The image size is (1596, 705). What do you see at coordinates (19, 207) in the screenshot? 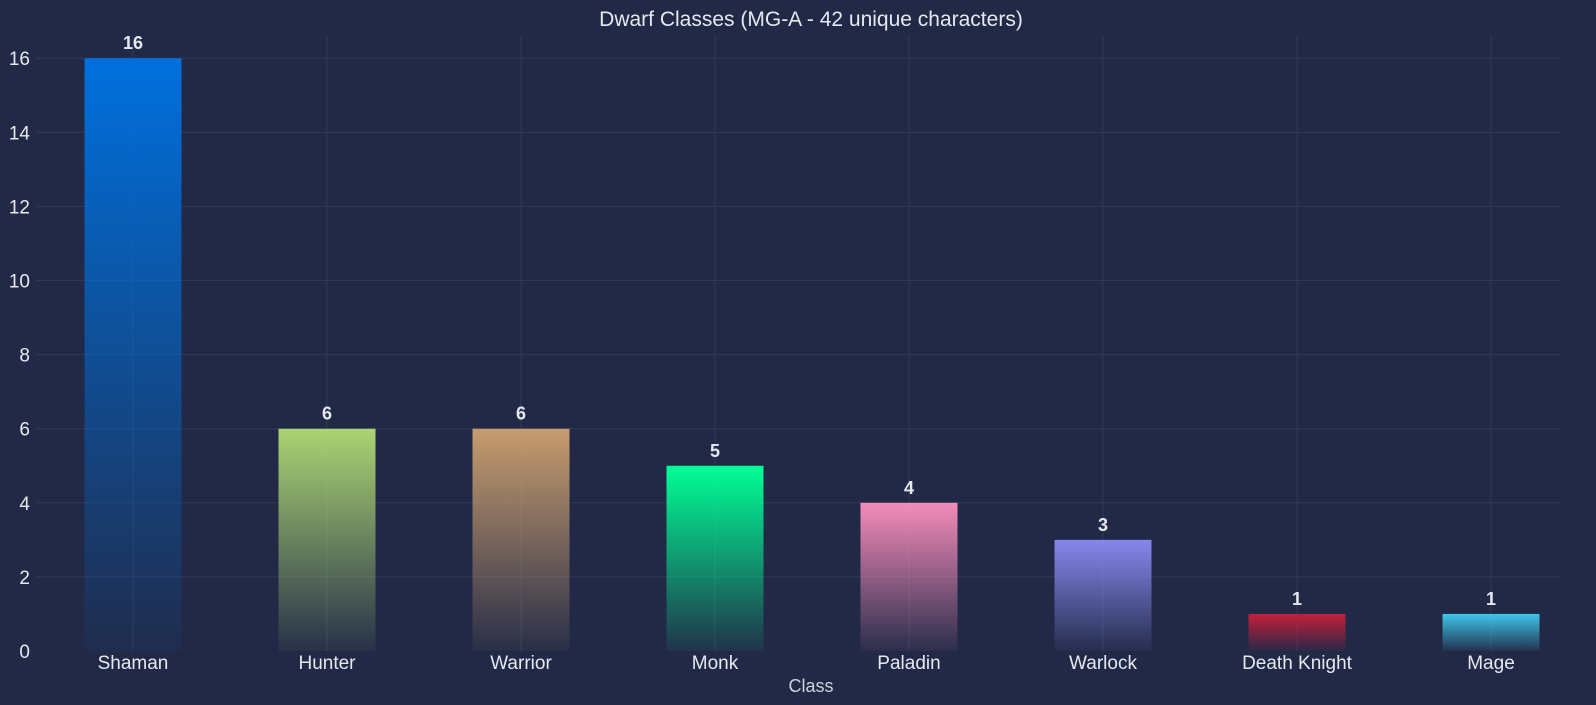
I see `y-tick-label: 12` at bounding box center [19, 207].